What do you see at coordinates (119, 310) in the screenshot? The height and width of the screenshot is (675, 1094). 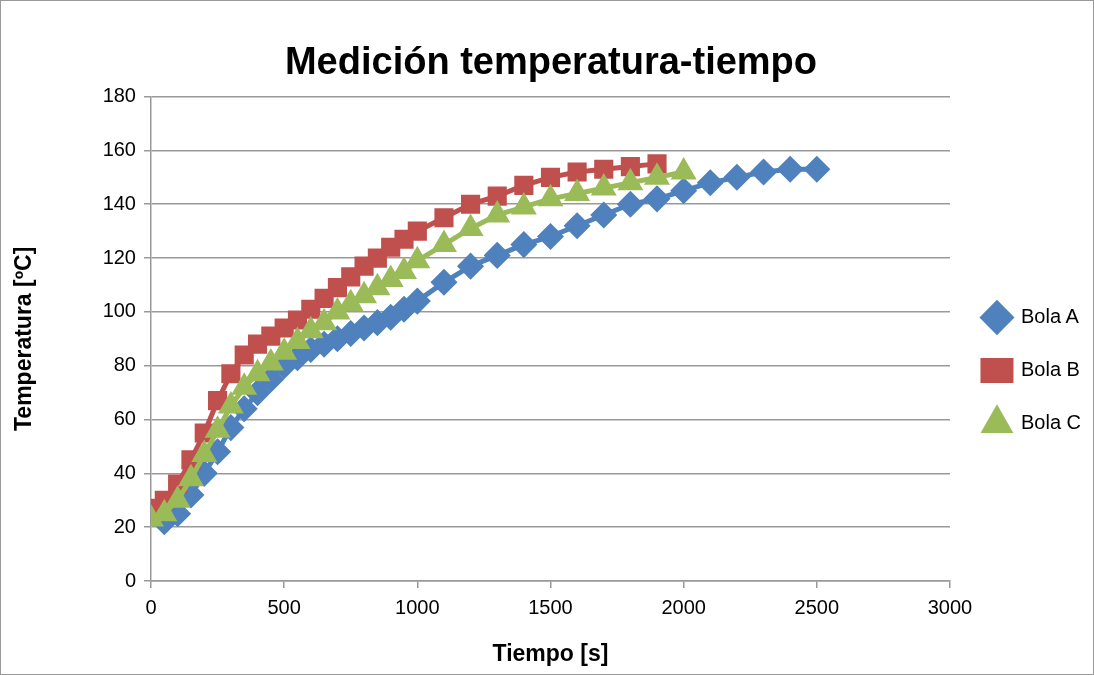 I see `y-tick-label: 100` at bounding box center [119, 310].